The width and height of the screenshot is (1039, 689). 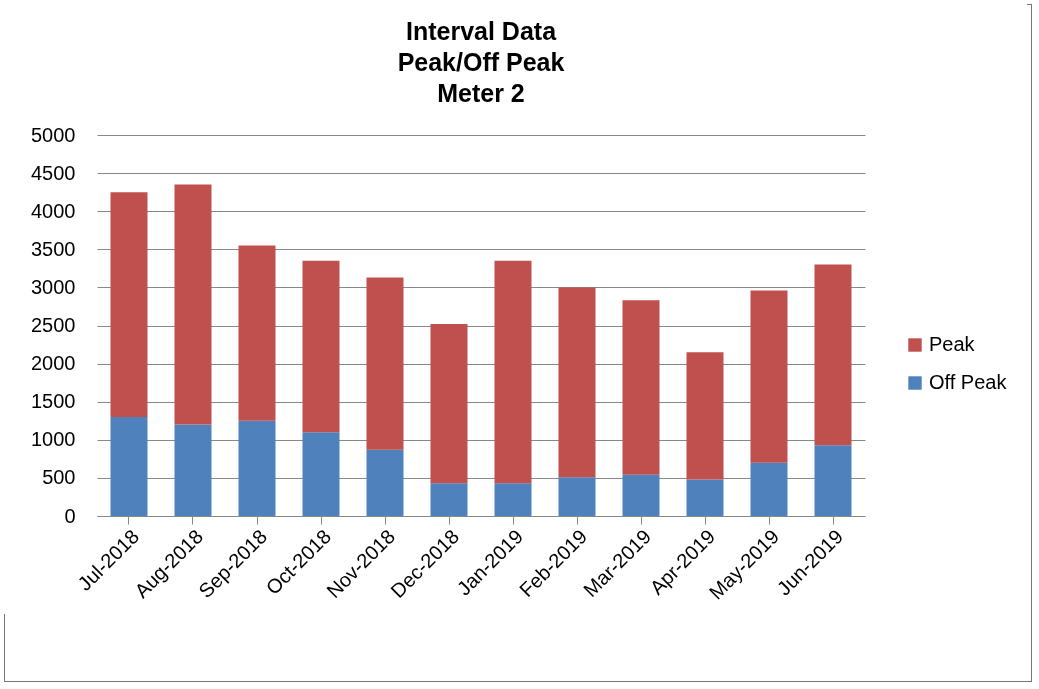 I want to click on y-tick-label: 3500, so click(x=53, y=248).